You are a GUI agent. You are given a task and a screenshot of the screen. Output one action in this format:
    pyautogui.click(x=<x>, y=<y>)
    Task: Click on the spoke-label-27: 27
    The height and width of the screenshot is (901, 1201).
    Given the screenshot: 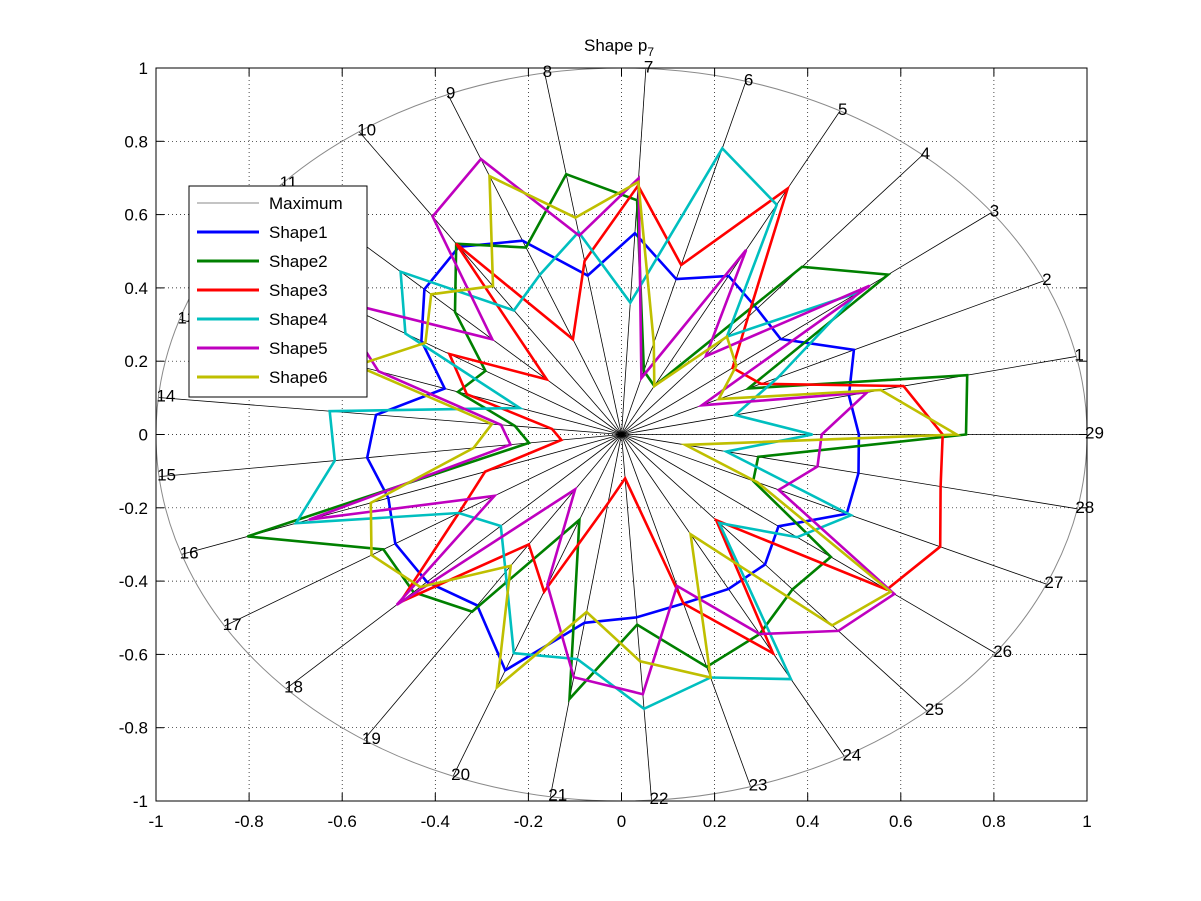 What is the action you would take?
    pyautogui.click(x=1053, y=582)
    